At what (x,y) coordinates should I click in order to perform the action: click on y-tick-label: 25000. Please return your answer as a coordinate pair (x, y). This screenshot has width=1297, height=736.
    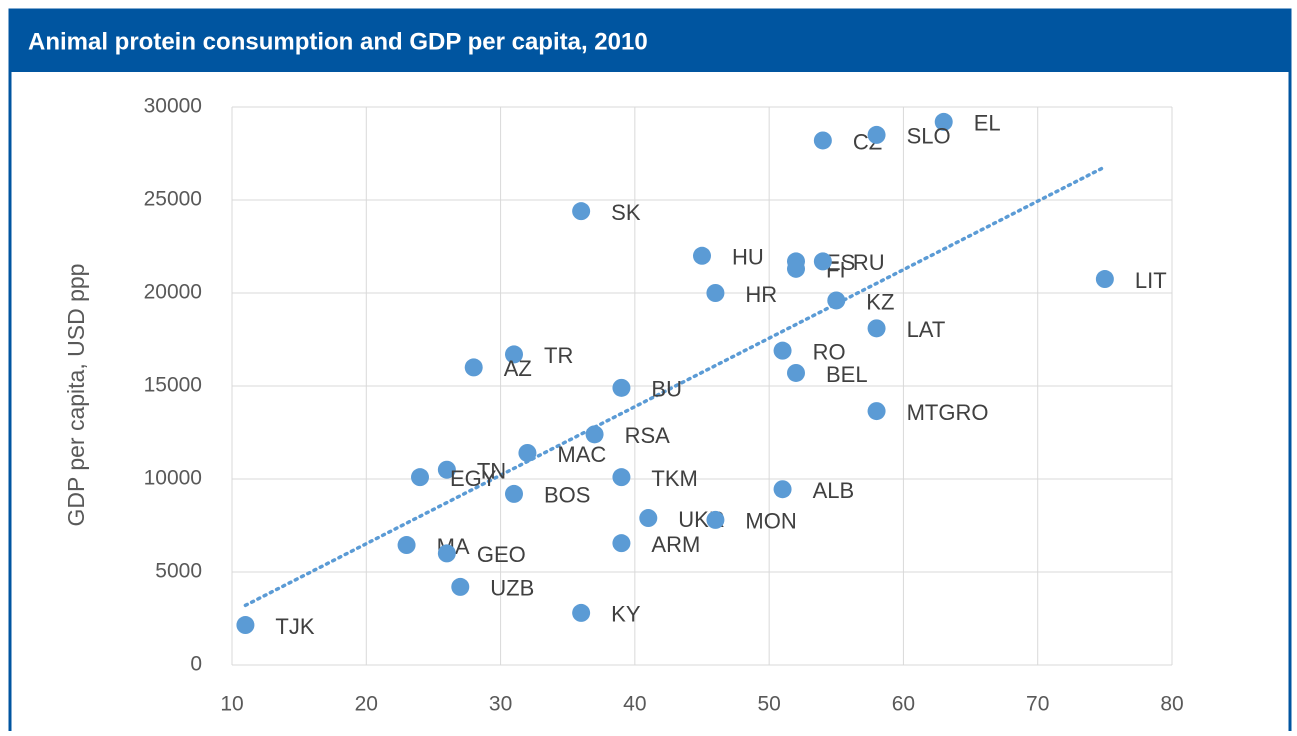
    Looking at the image, I should click on (173, 199).